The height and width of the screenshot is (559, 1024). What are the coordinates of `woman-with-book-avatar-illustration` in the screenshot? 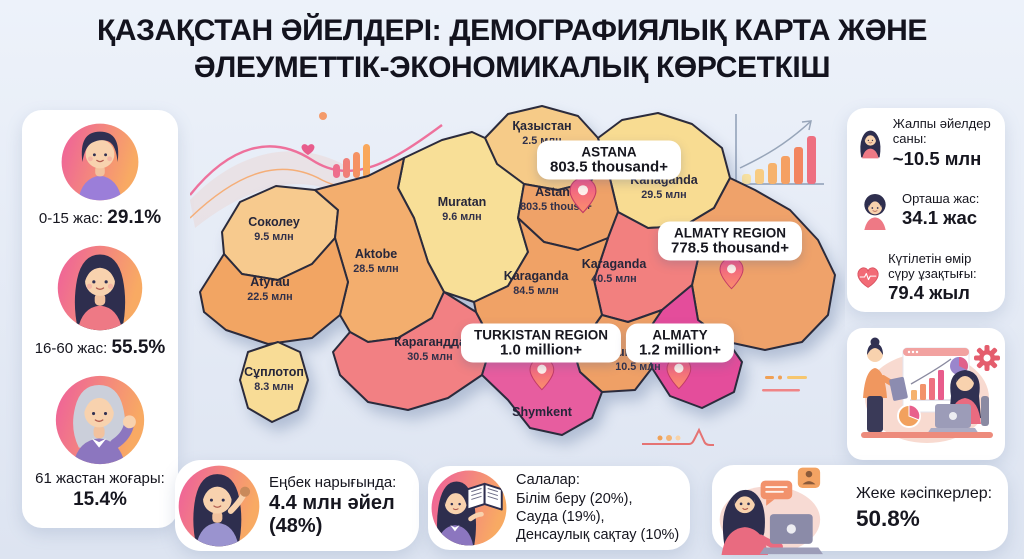 It's located at (469, 508).